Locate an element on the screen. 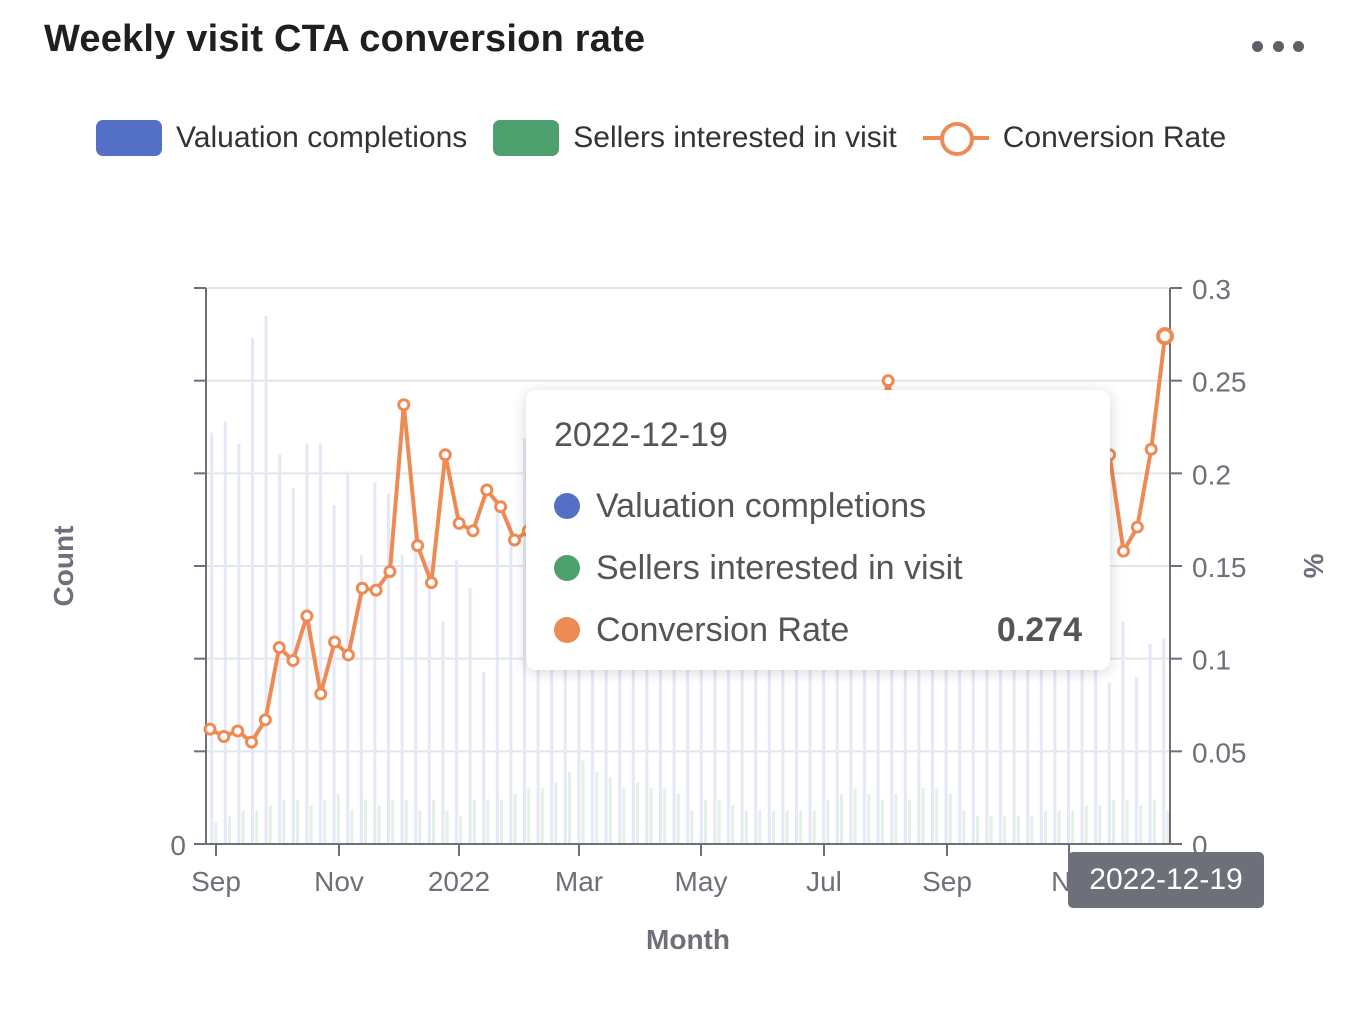 The width and height of the screenshot is (1358, 1029). x-tick-label: Mar is located at coordinates (579, 881).